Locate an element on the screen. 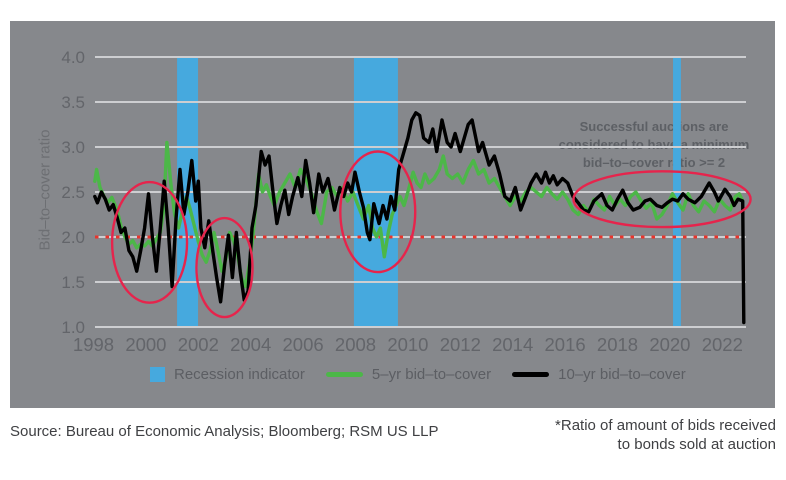 The width and height of the screenshot is (786, 480). y-tick-label: 2.0 is located at coordinates (73, 237).